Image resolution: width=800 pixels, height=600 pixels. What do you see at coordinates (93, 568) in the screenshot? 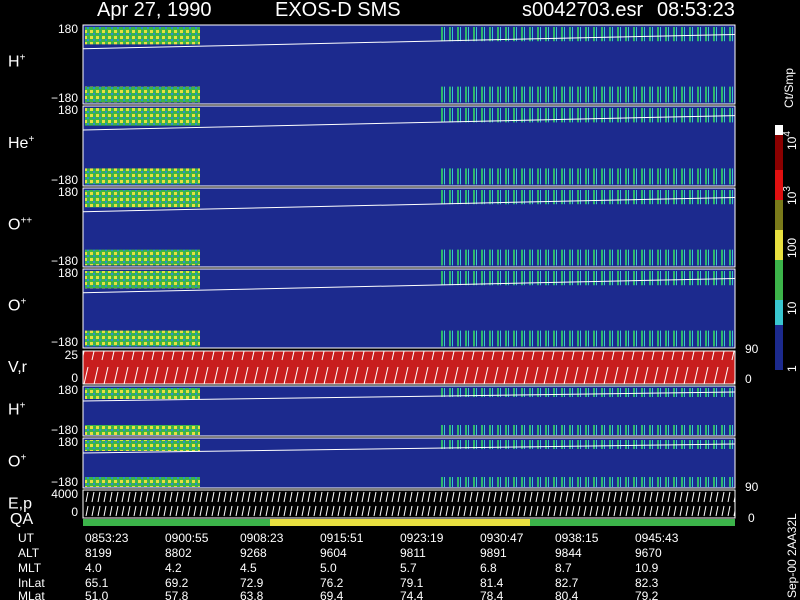
I see `cell: 4.0` at bounding box center [93, 568].